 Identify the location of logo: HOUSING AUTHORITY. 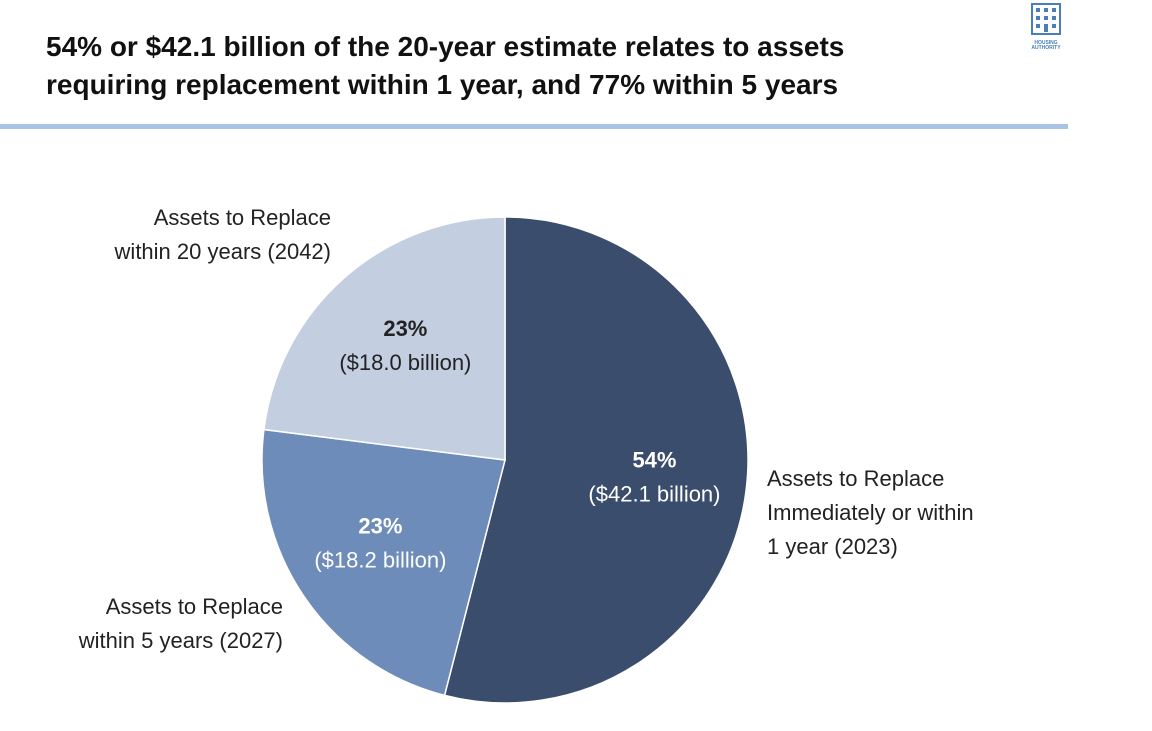
(1046, 26).